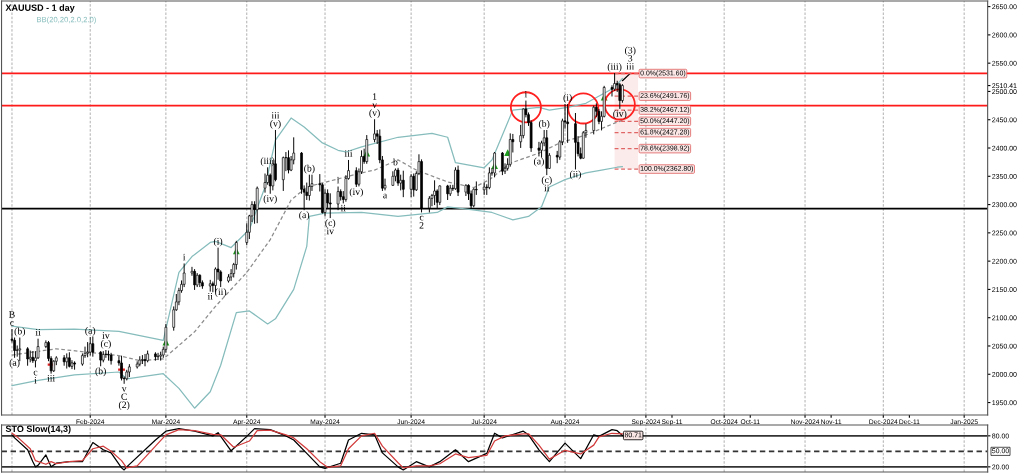 This screenshot has height=474, width=1024. Describe the element at coordinates (124, 399) in the screenshot. I see `annotation: v C (2)` at that location.